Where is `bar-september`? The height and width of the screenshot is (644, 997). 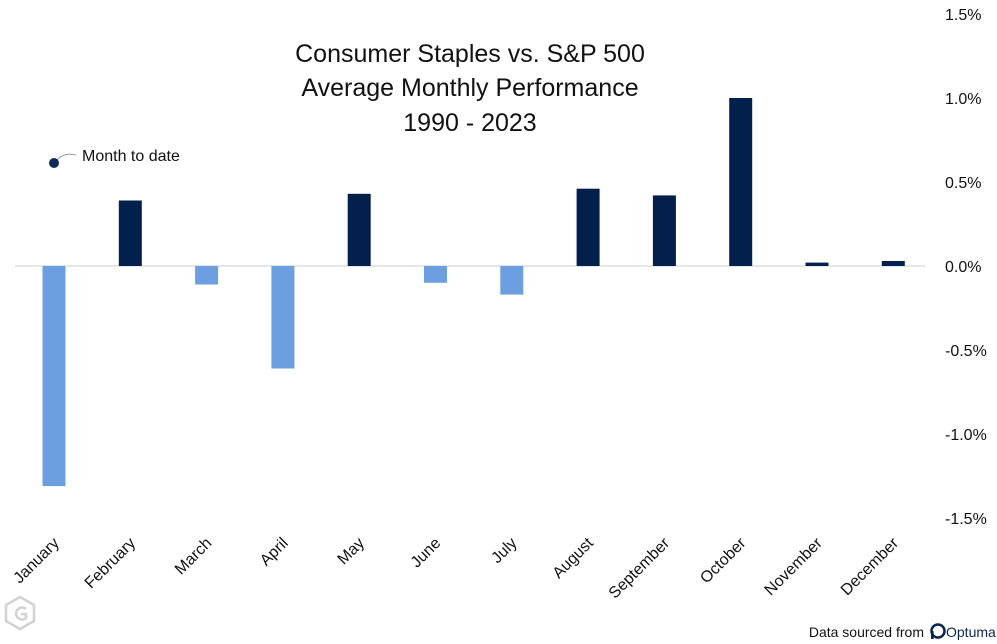 bar-september is located at coordinates (664, 230).